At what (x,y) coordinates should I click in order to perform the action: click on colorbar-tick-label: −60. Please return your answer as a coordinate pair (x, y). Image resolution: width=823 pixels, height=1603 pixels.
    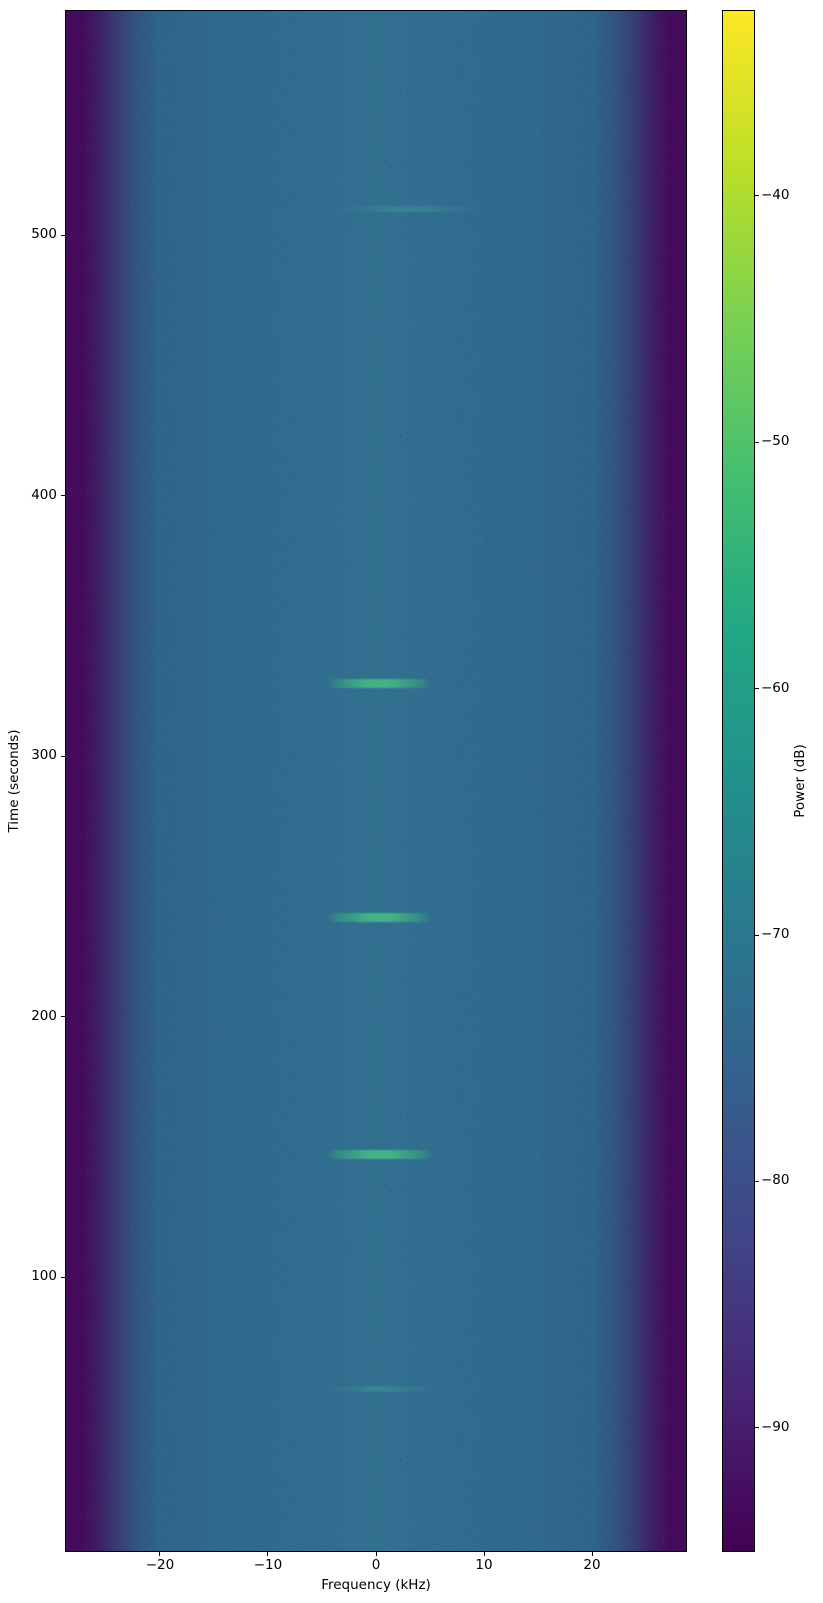
    Looking at the image, I should click on (775, 687).